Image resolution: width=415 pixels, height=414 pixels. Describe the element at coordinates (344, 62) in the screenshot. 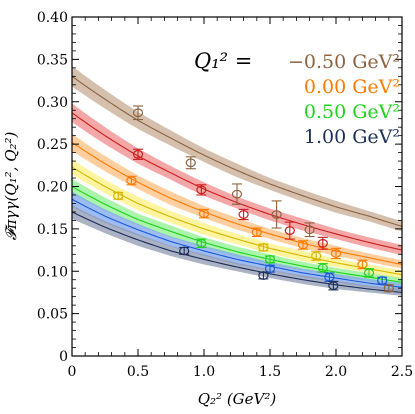

I see `legend-entry-neg050: −0.50 GeV²` at that location.